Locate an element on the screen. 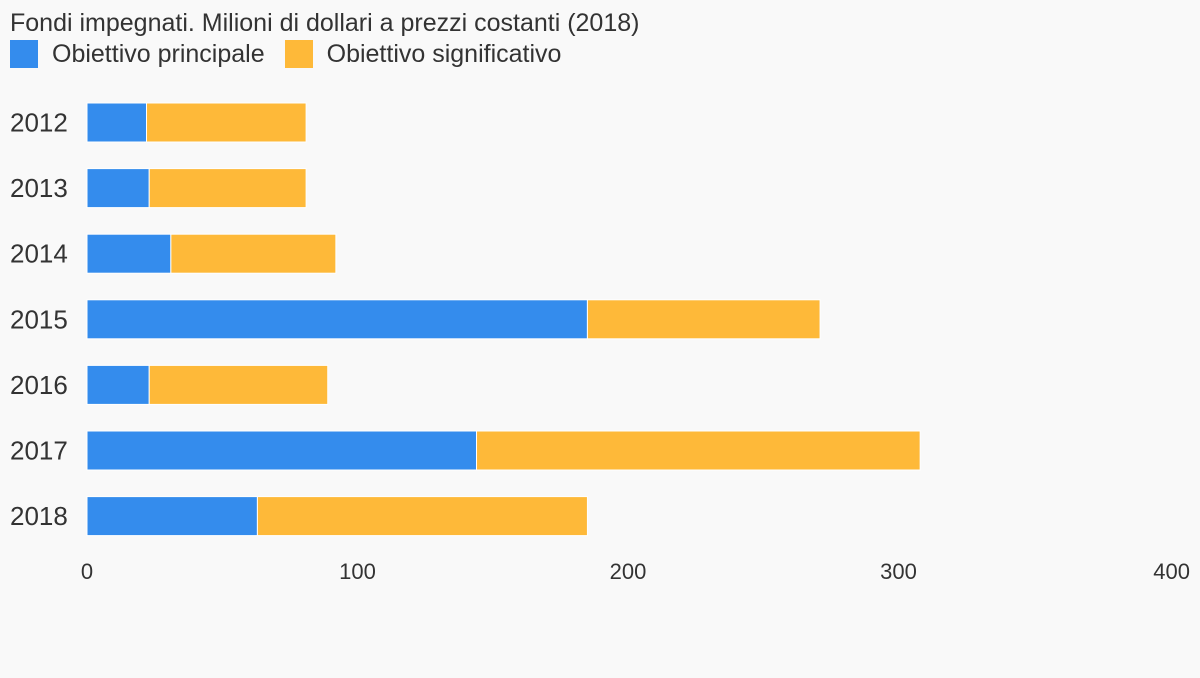 The height and width of the screenshot is (678, 1200). legend-label-principale: Obiettivo principale is located at coordinates (158, 53).